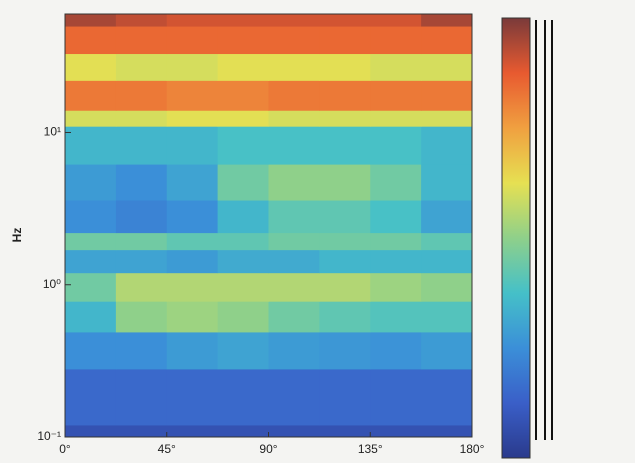 The width and height of the screenshot is (635, 463). I want to click on x-tick-label: 135°, so click(370, 449).